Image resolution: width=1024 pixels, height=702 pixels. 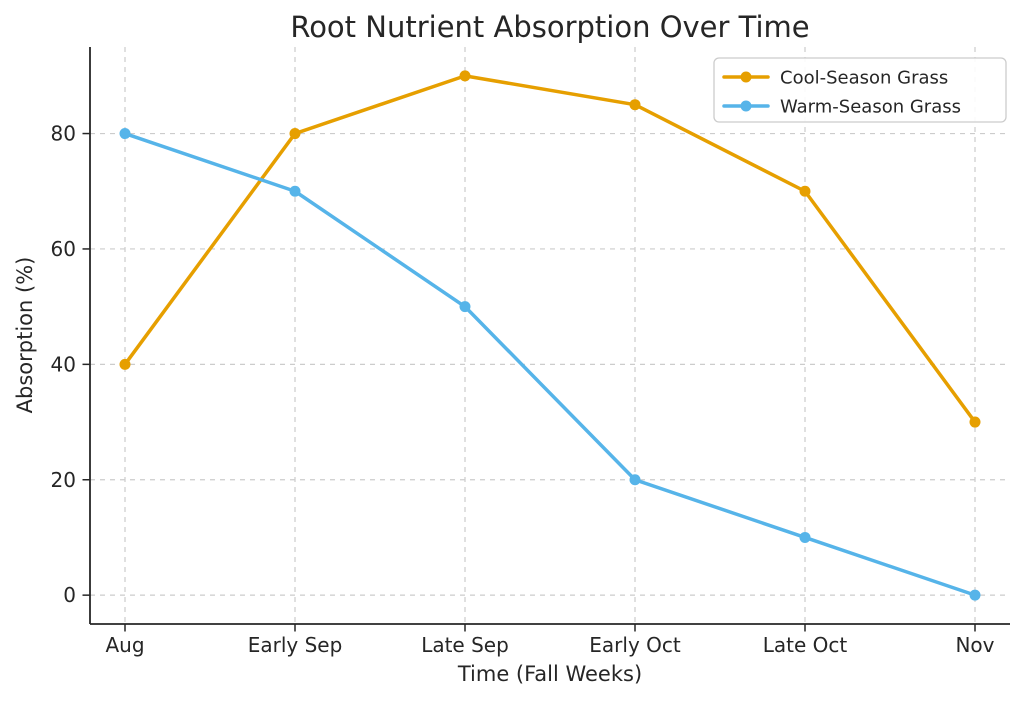 I want to click on y-axis-label: Absorption (%), so click(x=25, y=335).